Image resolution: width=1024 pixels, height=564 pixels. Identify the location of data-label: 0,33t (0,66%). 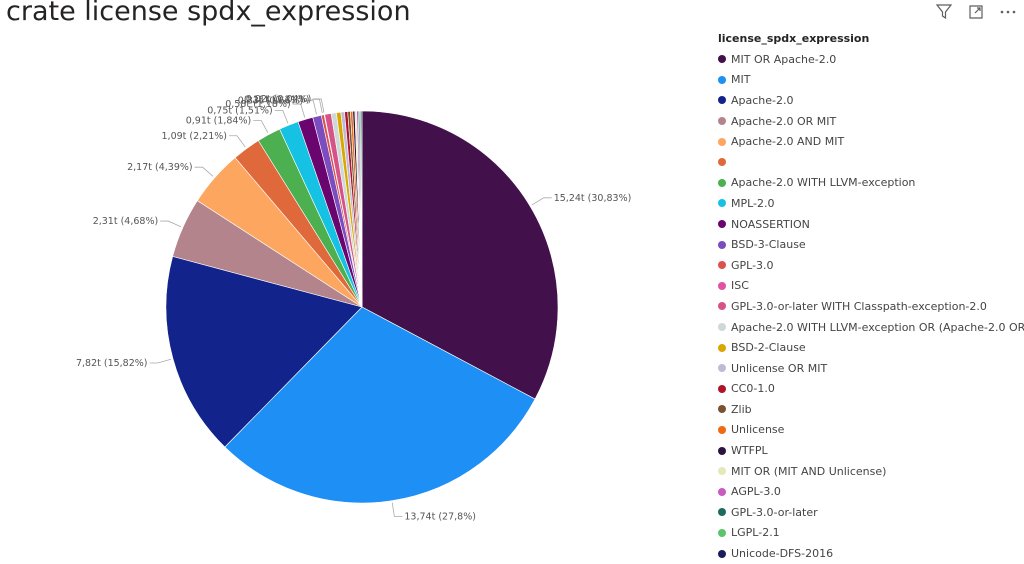
(271, 101).